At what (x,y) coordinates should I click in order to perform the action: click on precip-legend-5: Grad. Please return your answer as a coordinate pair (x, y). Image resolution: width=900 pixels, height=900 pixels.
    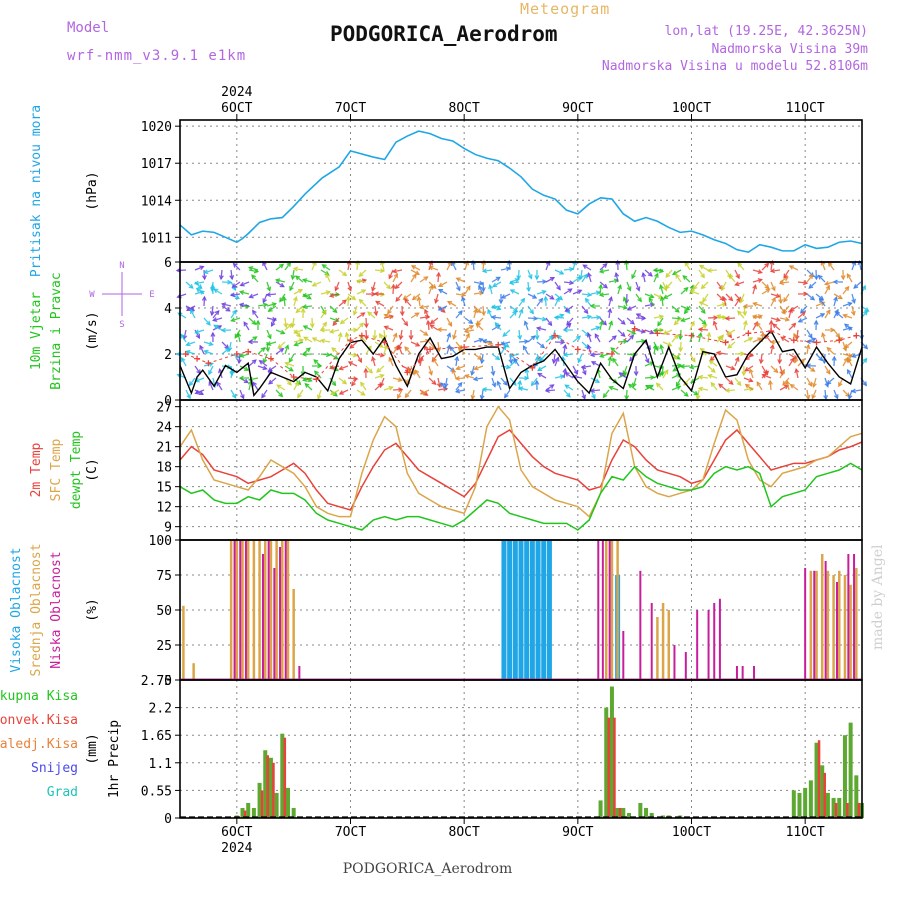
    Looking at the image, I should click on (62, 792).